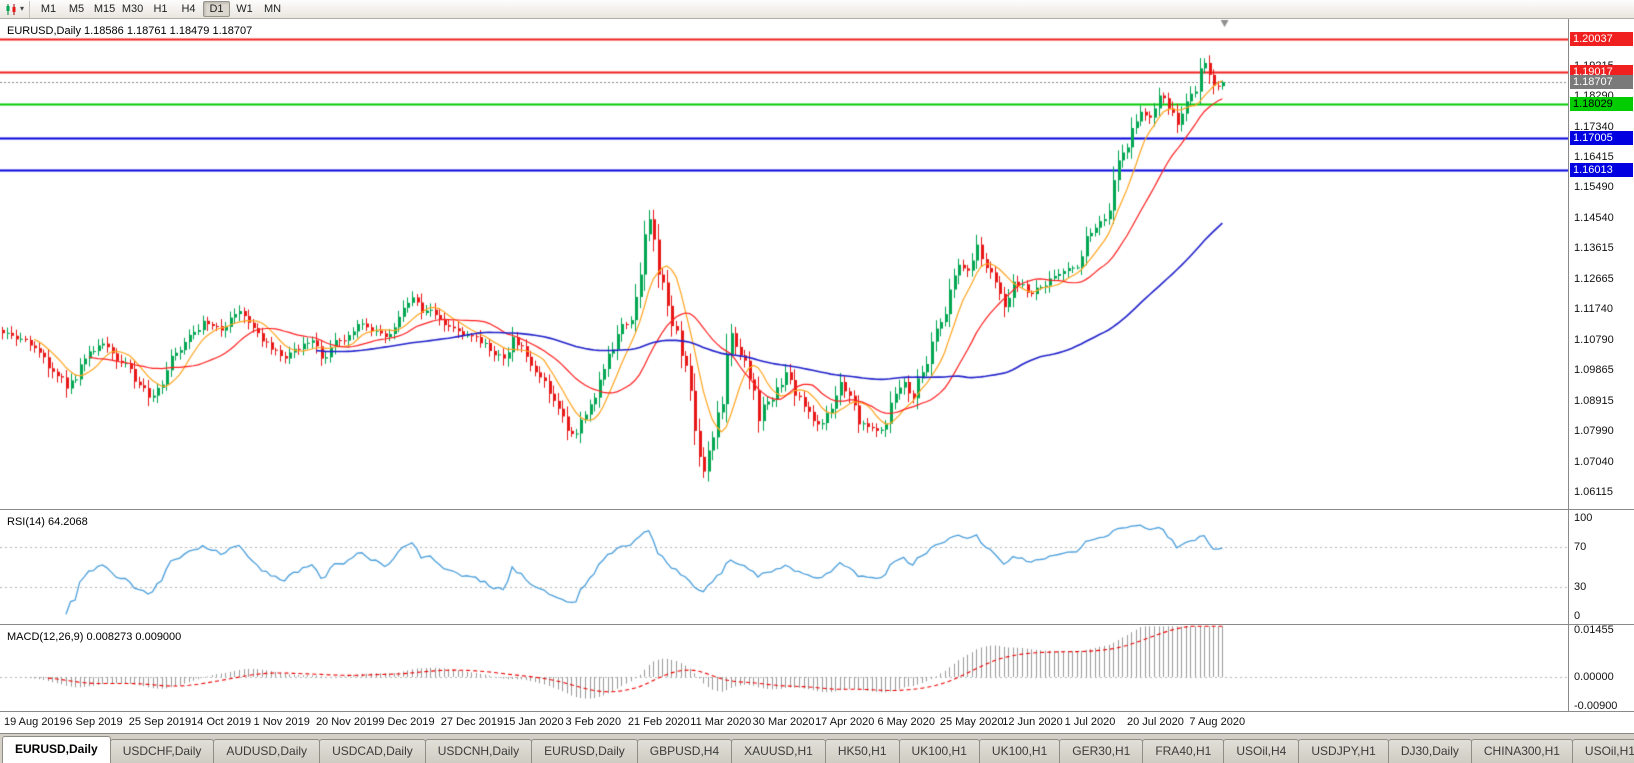 The image size is (1634, 763). I want to click on price-axis-label: 1.07990, so click(1594, 431).